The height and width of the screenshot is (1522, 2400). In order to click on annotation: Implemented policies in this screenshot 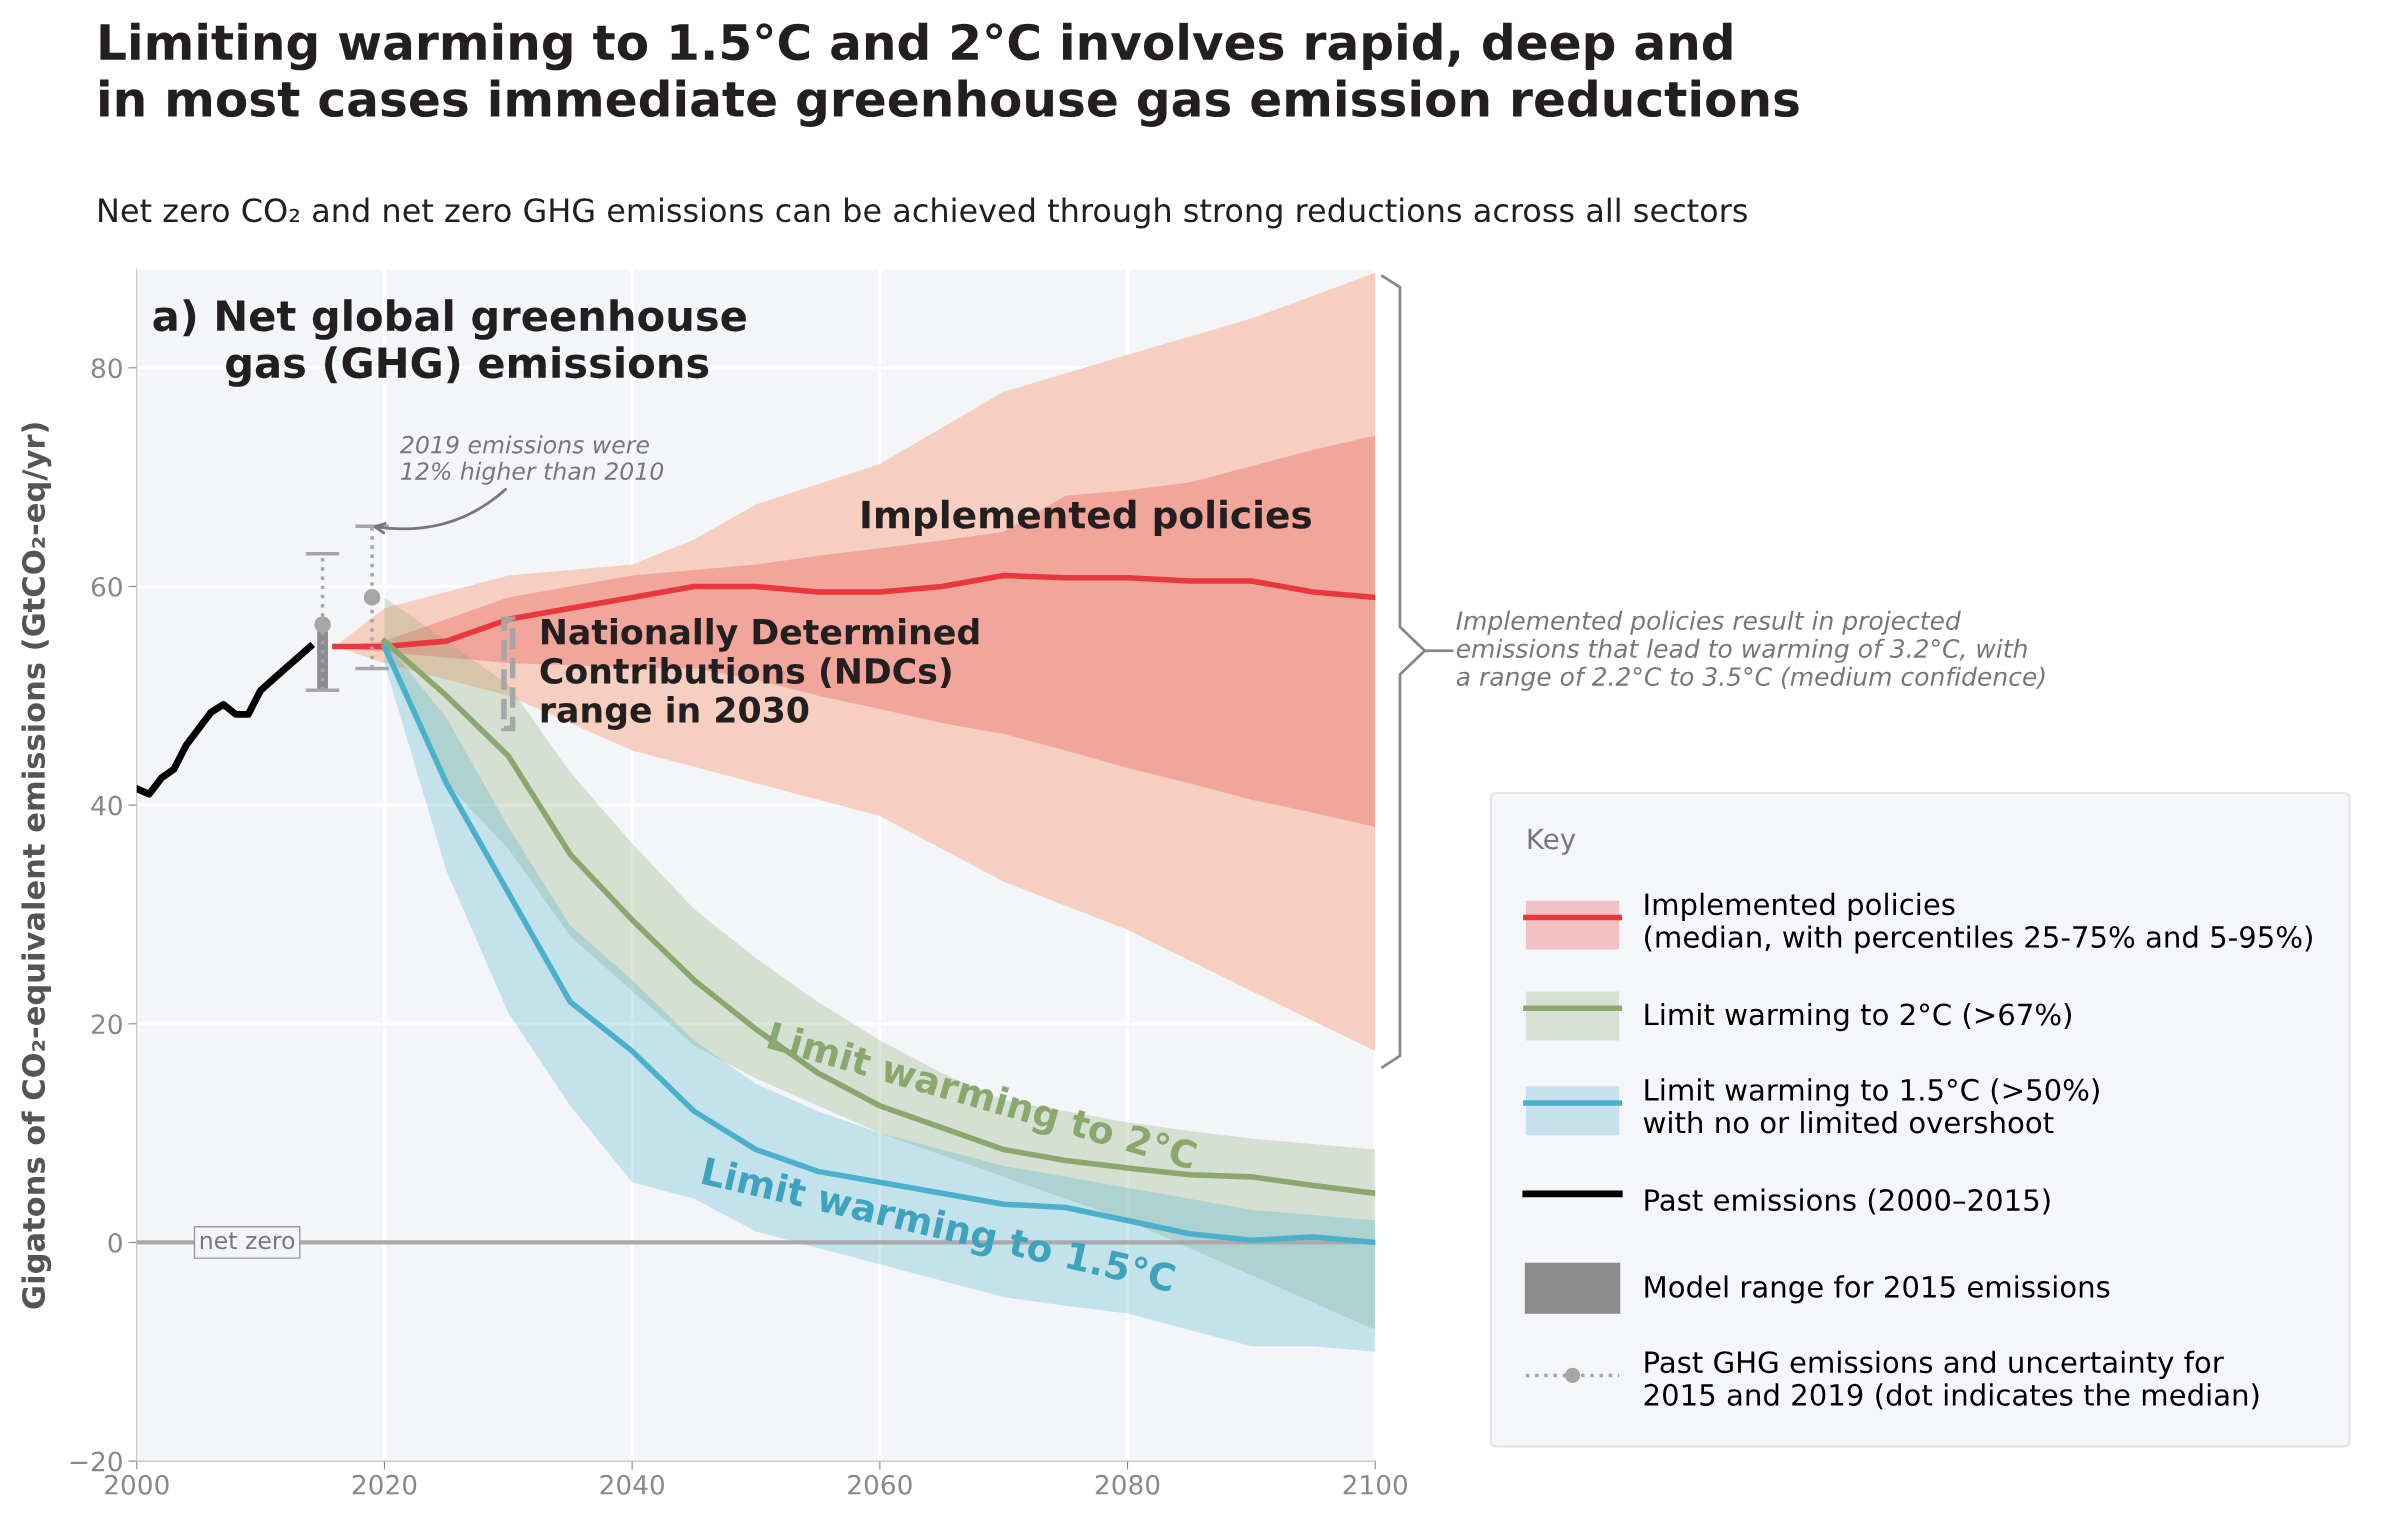, I will do `click(1086, 518)`.